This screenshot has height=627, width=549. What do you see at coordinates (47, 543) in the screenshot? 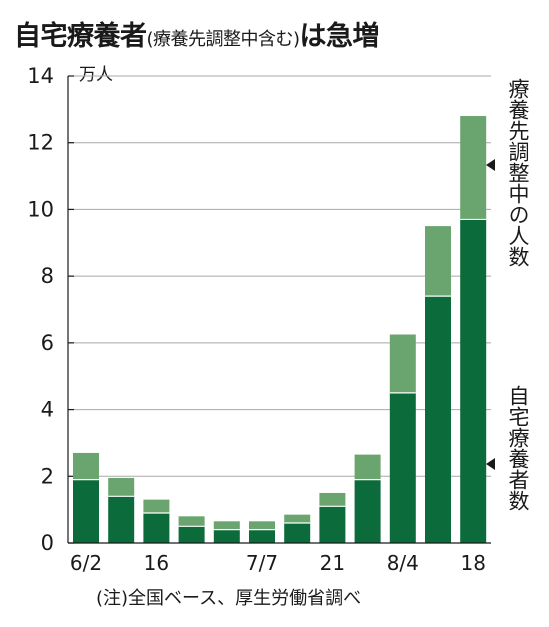
I see `y-tick-label: 0` at bounding box center [47, 543].